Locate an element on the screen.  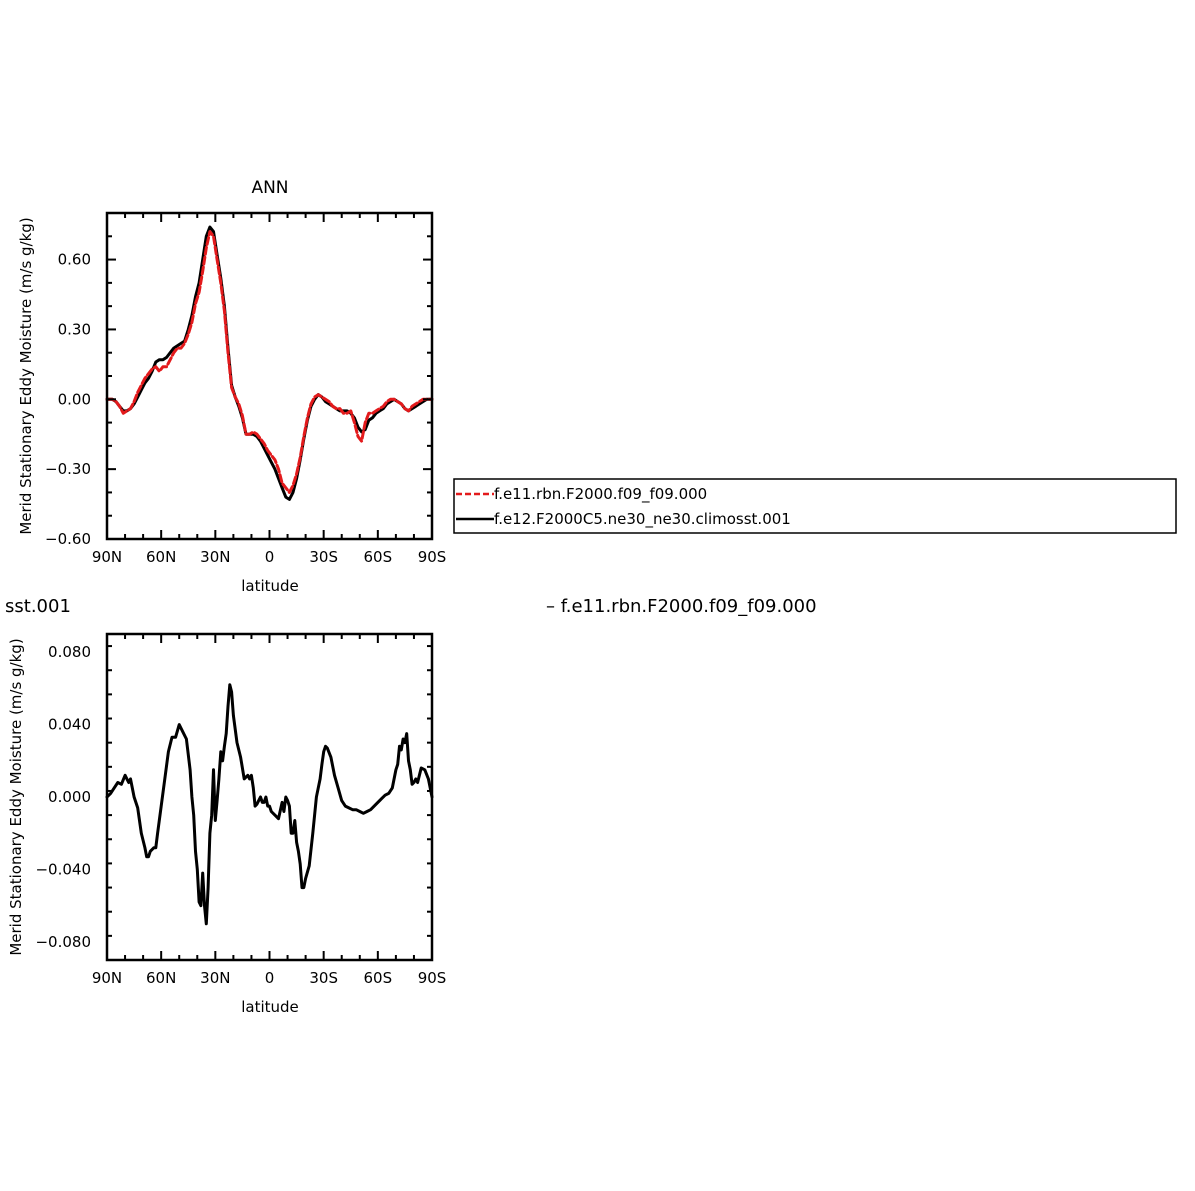
caption-right: – f.e11.rbn.F2000.f09_f09.000 is located at coordinates (681, 606).